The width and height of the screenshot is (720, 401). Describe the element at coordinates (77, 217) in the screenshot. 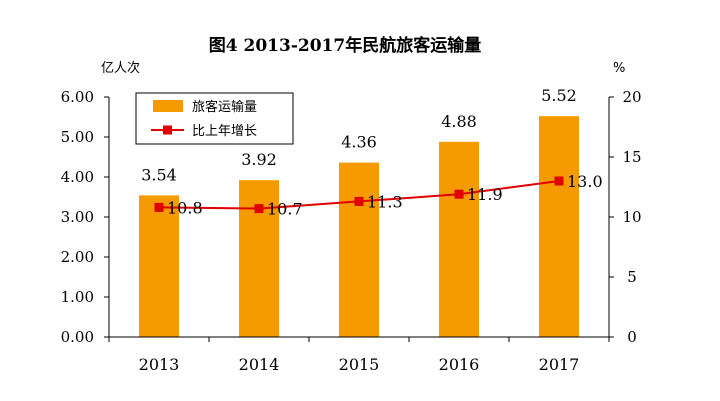

I see `left-axis-tick-label: 3.00` at that location.